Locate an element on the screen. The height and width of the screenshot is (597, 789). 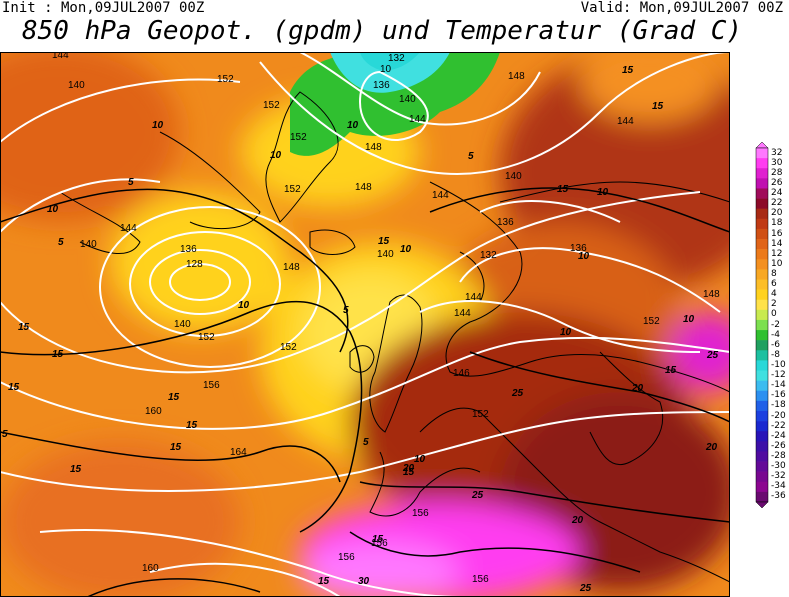
legend-level-label: -24 is located at coordinates (778, 435).